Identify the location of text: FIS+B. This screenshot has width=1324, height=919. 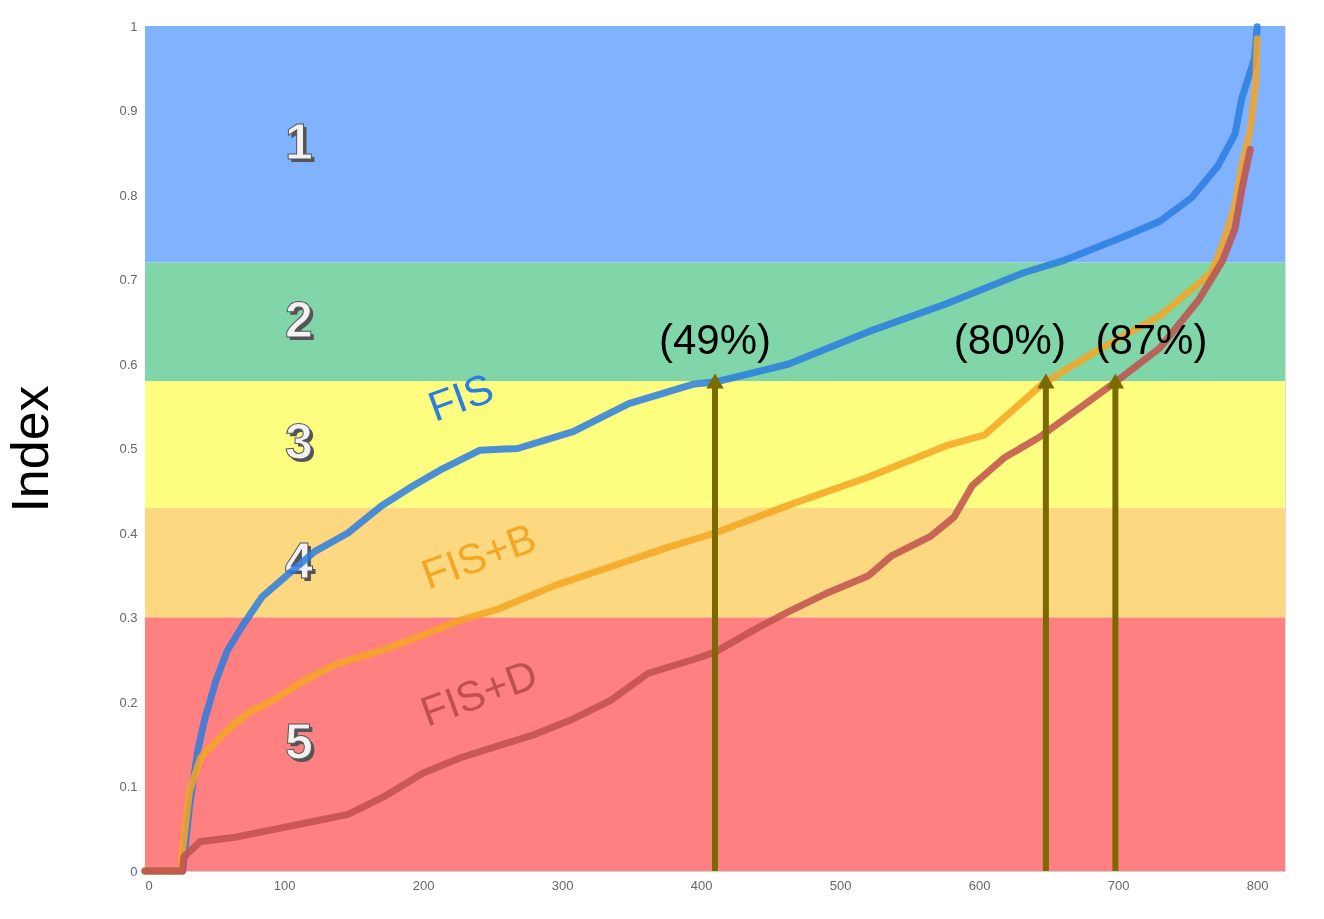
(479, 556).